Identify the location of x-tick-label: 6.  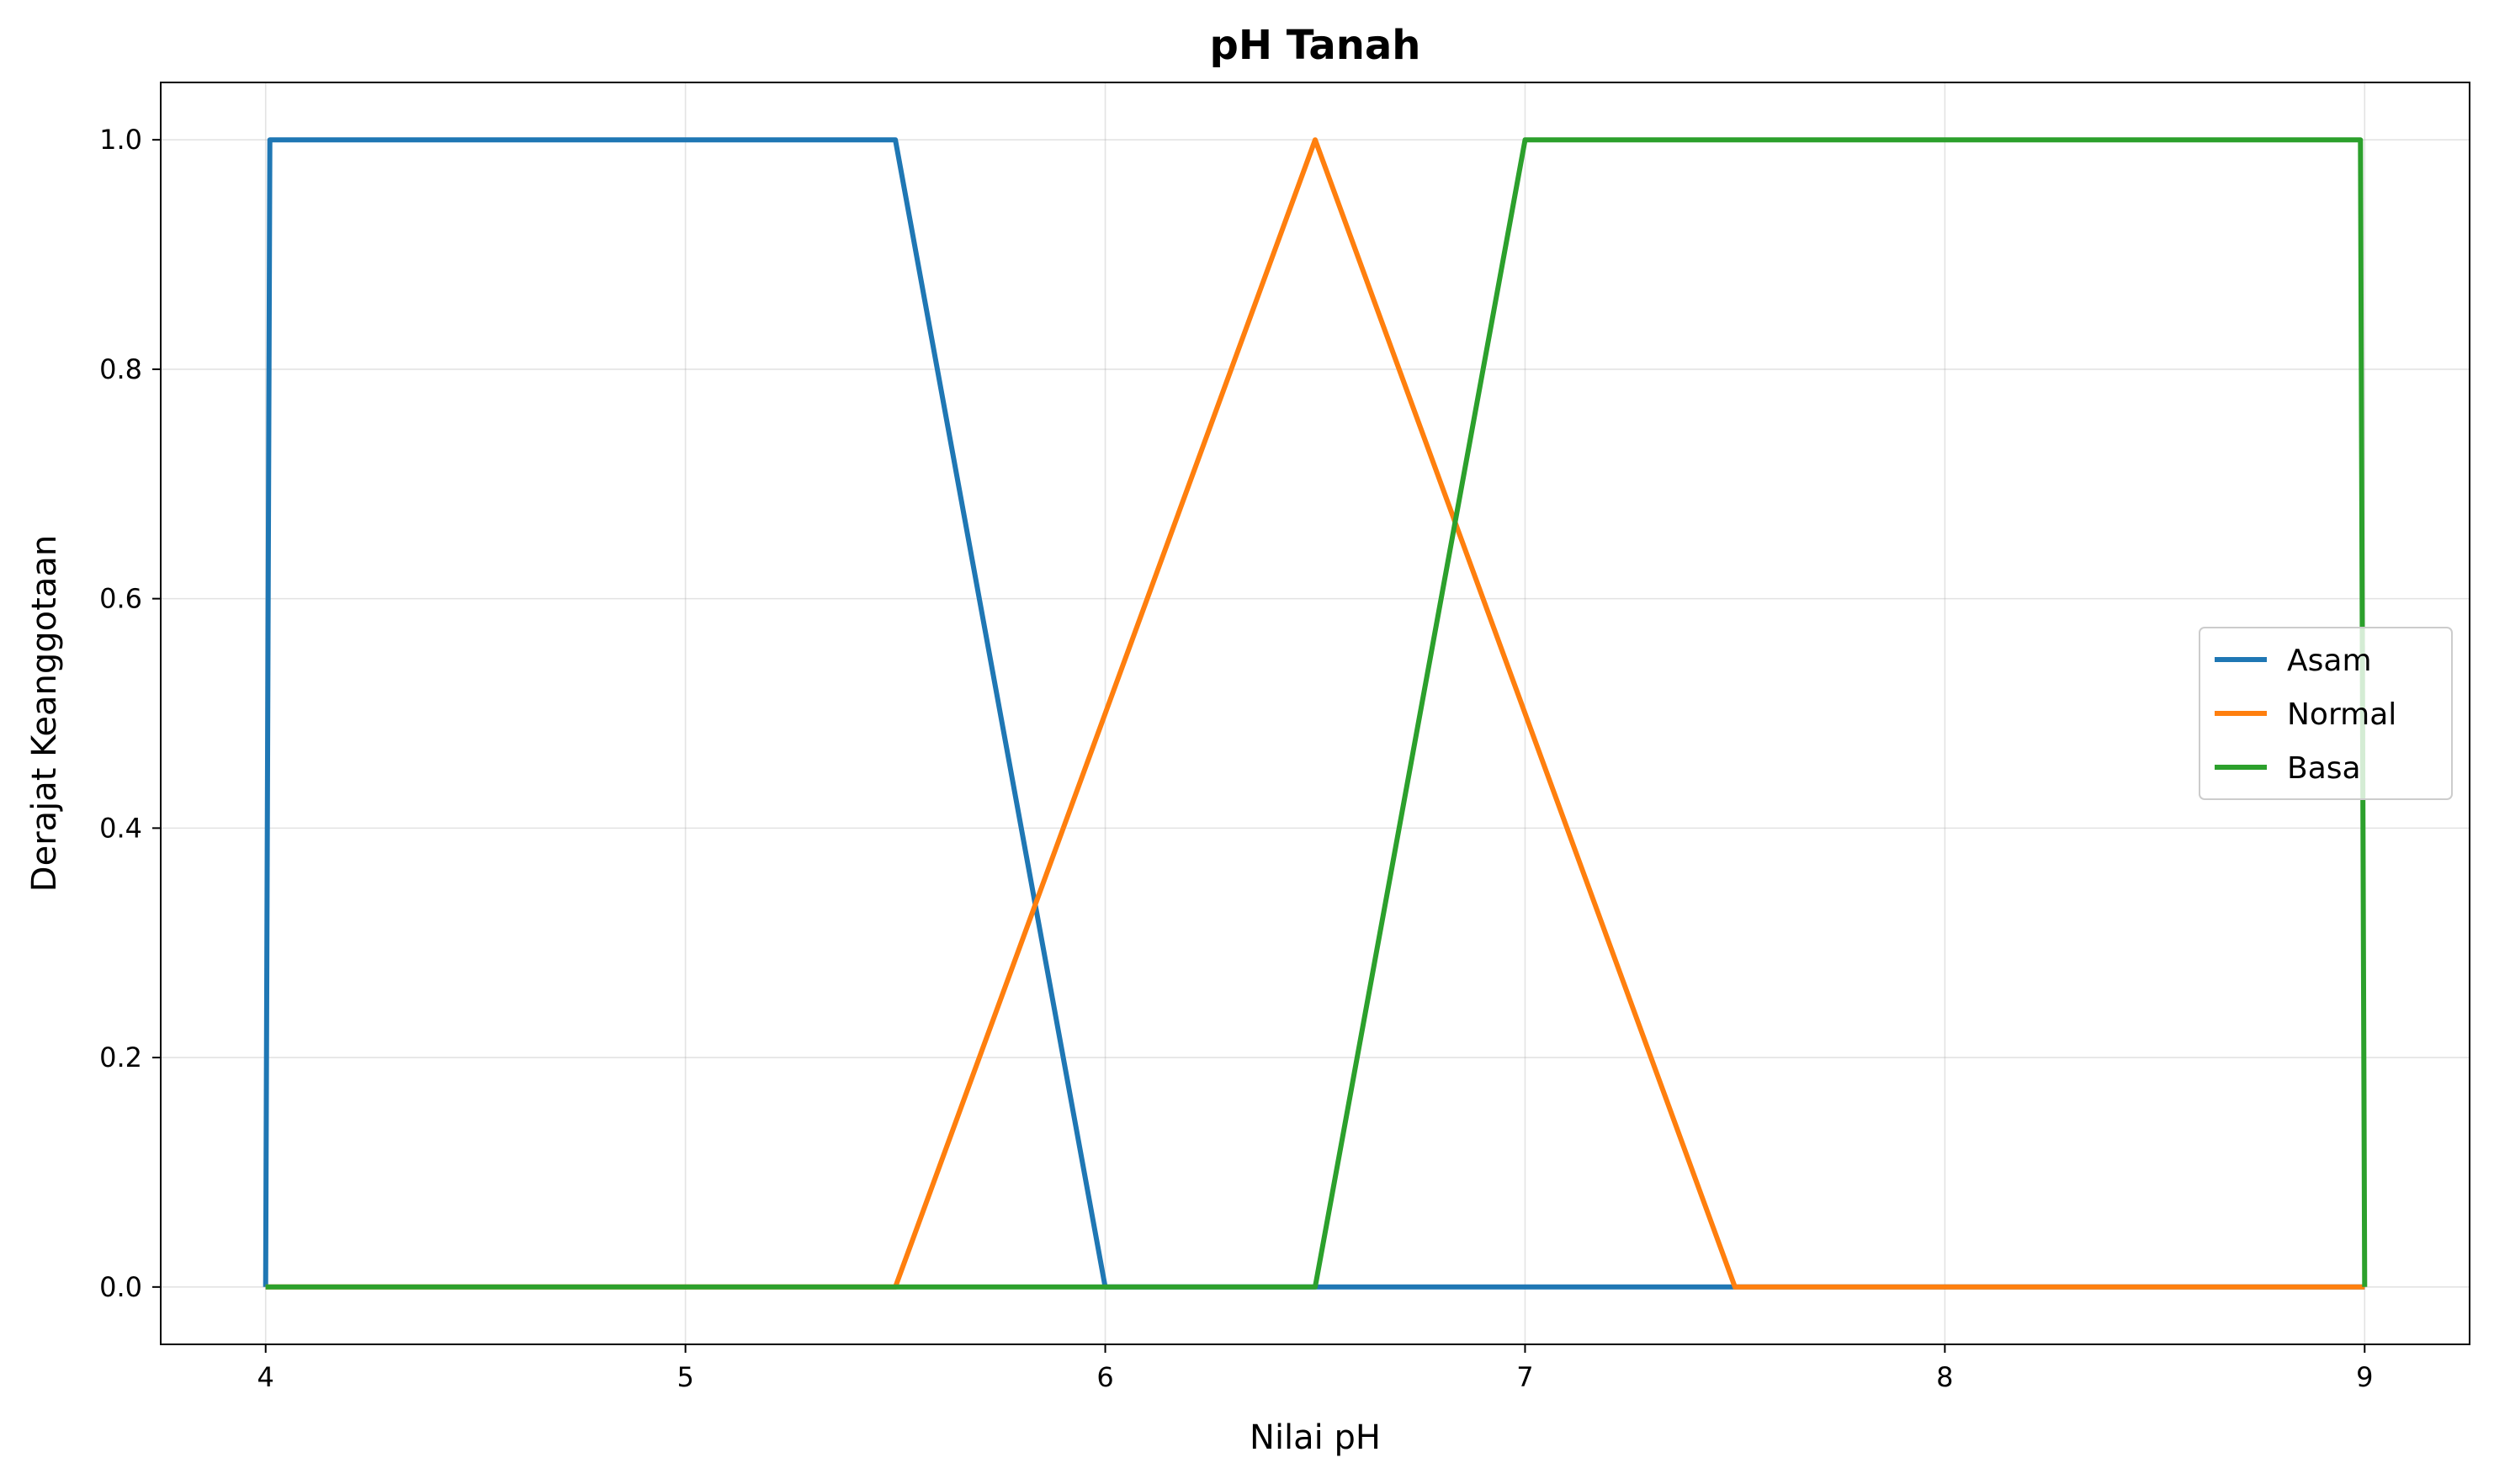
(1104, 1377).